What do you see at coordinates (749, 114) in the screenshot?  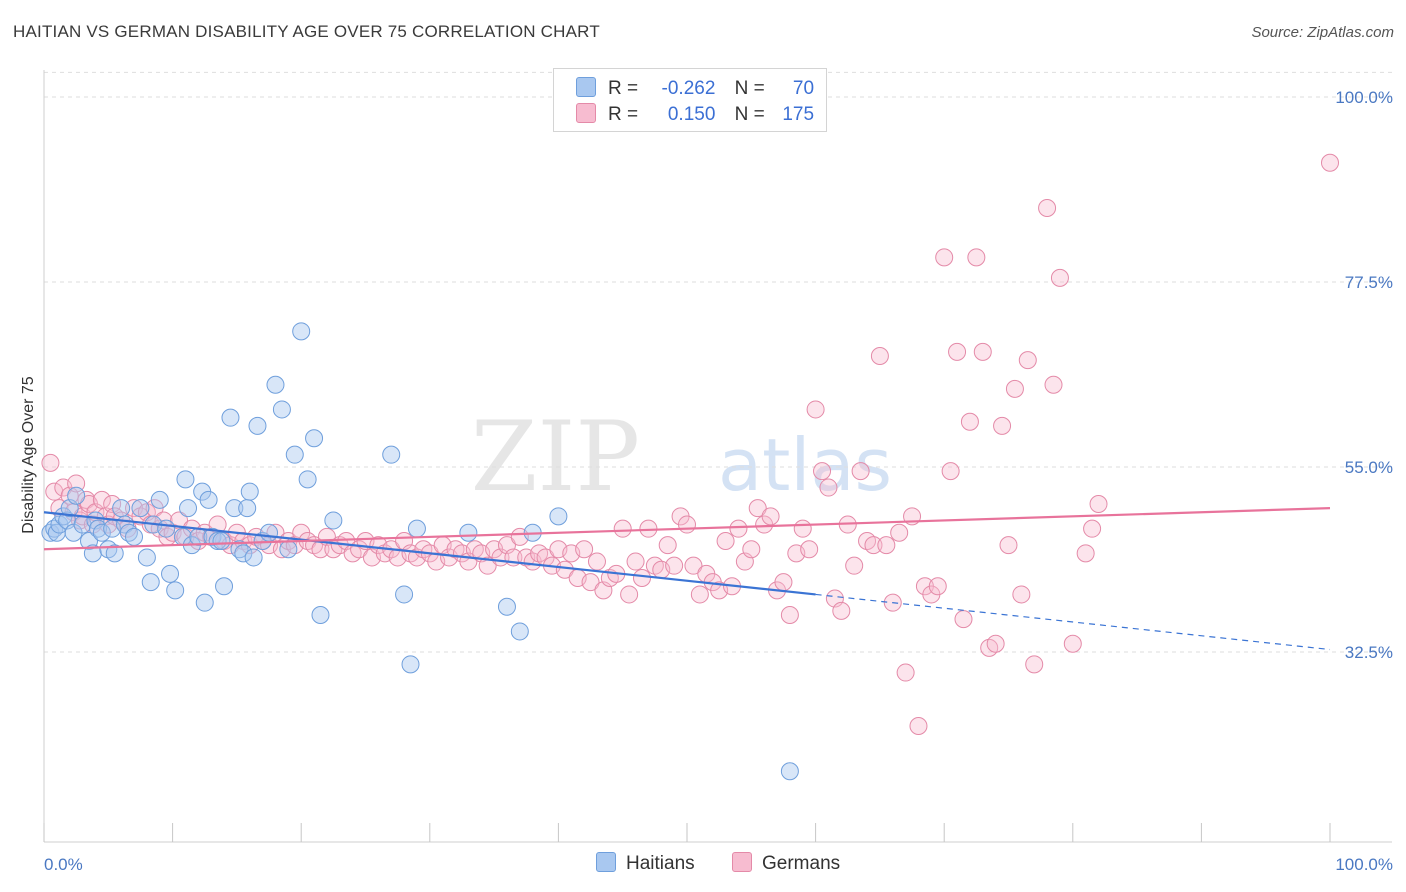 I see `legend-n-label: N =` at bounding box center [749, 114].